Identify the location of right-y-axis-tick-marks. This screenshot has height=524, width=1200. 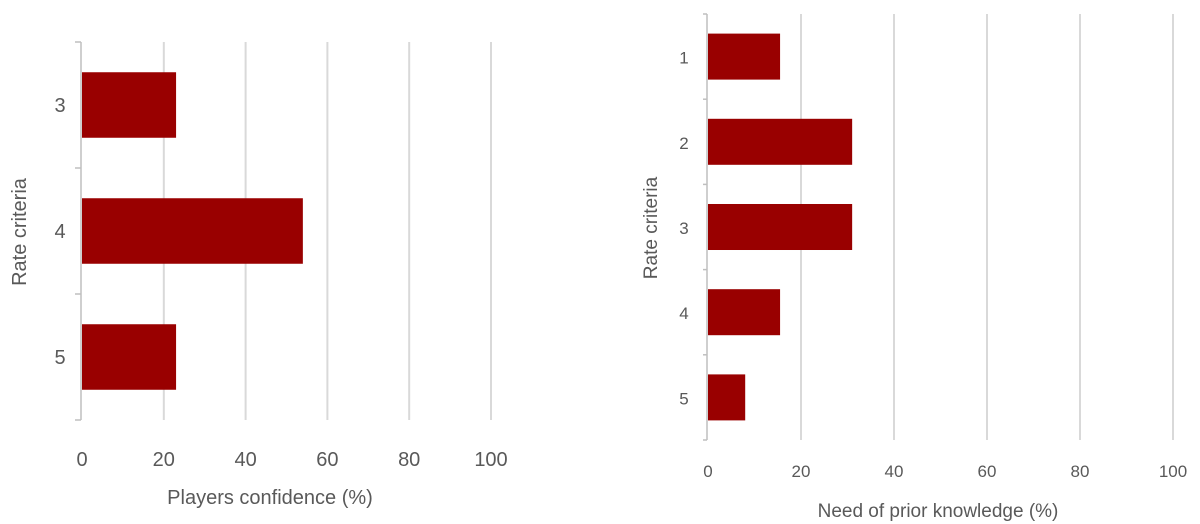
(705, 227).